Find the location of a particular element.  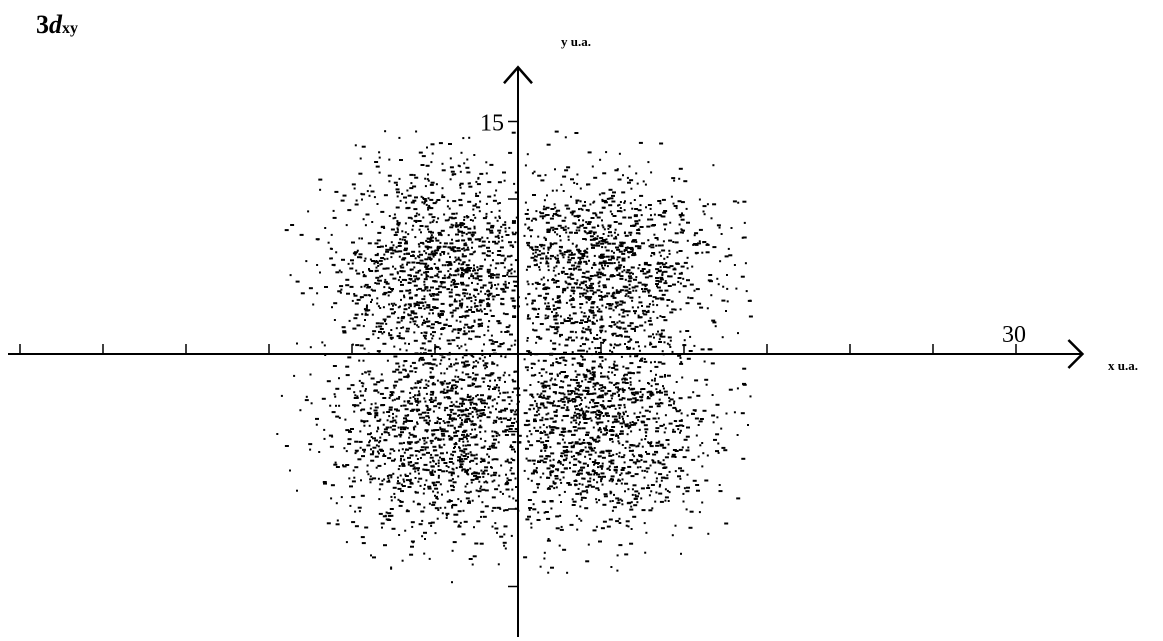

y-axis-arrow is located at coordinates (518, 75).